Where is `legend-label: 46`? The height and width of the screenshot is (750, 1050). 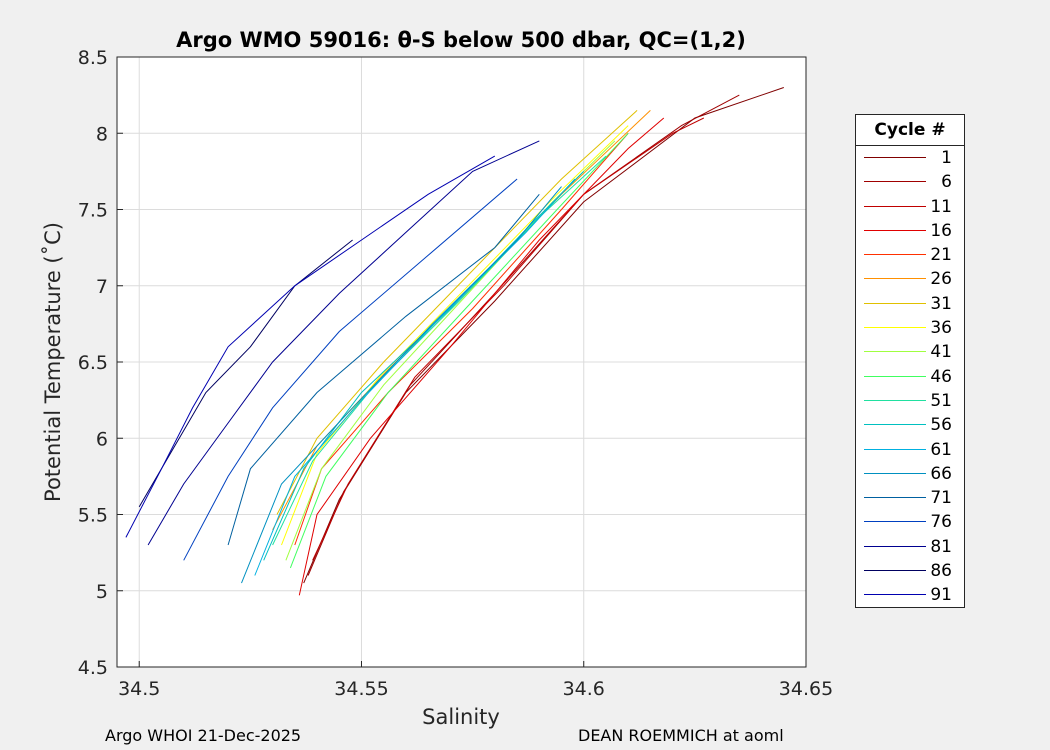
legend-label: 46 is located at coordinates (941, 376).